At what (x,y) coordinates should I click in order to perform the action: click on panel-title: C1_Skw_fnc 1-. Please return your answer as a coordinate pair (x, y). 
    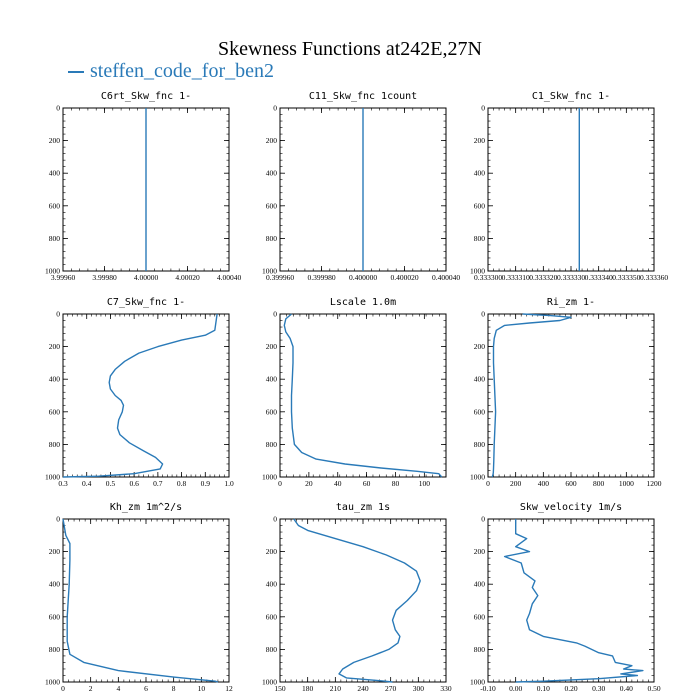
    Looking at the image, I should click on (571, 96).